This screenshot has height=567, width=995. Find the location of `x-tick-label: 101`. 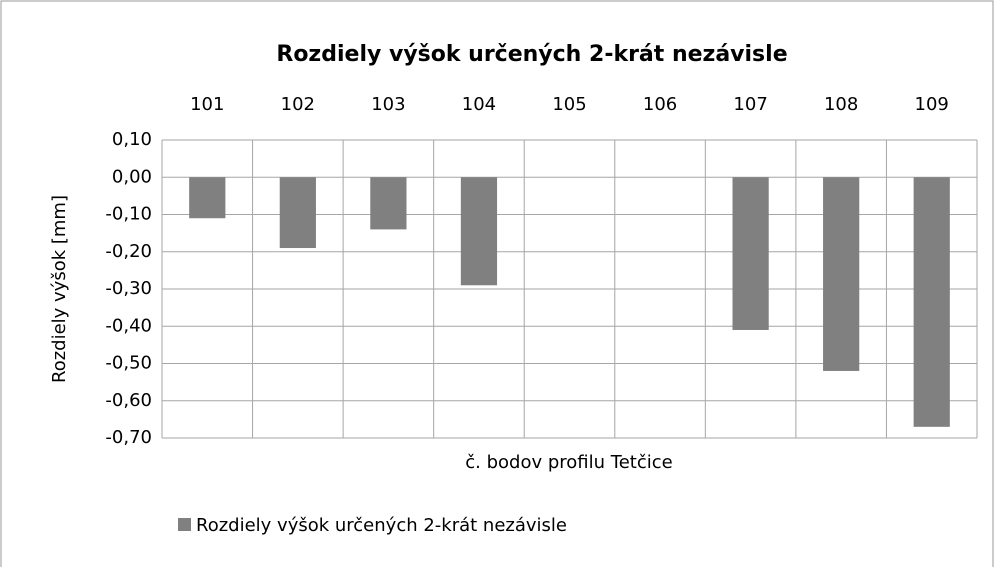

x-tick-label: 101 is located at coordinates (207, 104).